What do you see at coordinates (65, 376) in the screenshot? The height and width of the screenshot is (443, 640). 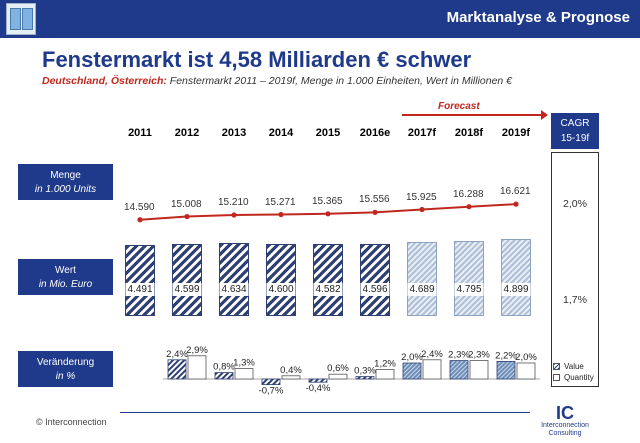 I see `row-label-change-unit: in %` at bounding box center [65, 376].